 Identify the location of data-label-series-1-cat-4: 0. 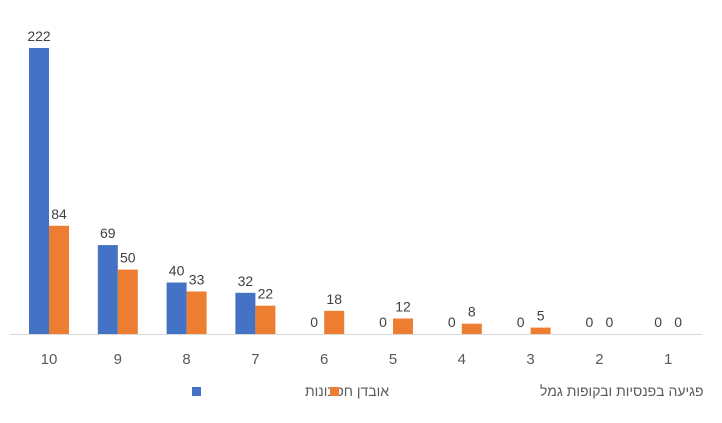
(452, 322).